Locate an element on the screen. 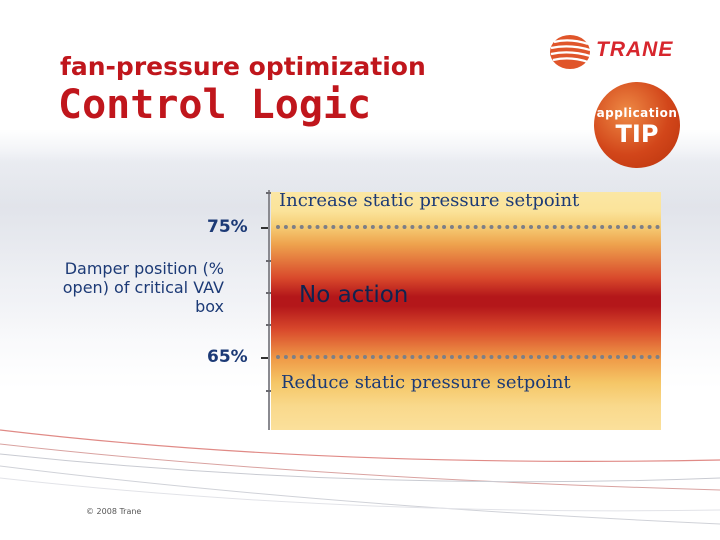 The image size is (720, 540). tip-small-label: application is located at coordinates (637, 113).